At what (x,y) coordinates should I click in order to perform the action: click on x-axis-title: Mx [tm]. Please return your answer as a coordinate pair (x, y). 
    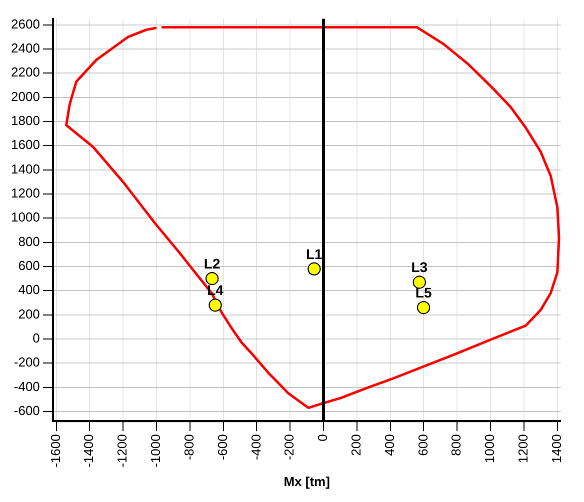
    Looking at the image, I should click on (307, 481).